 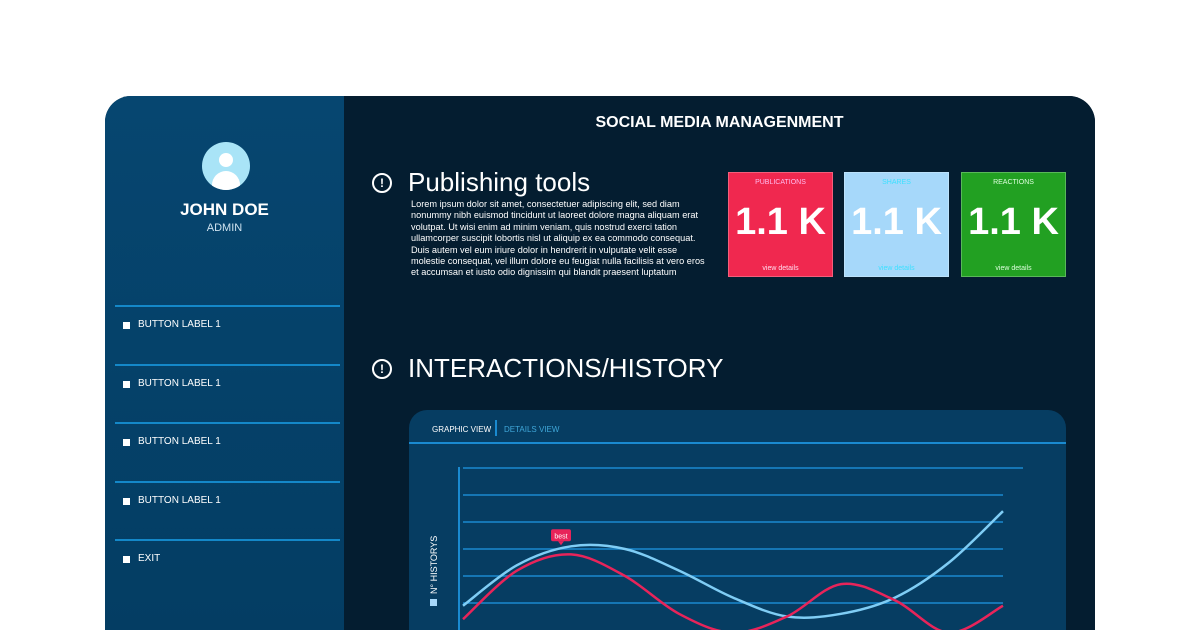 What do you see at coordinates (149, 558) in the screenshot?
I see `nav-label: EXIT` at bounding box center [149, 558].